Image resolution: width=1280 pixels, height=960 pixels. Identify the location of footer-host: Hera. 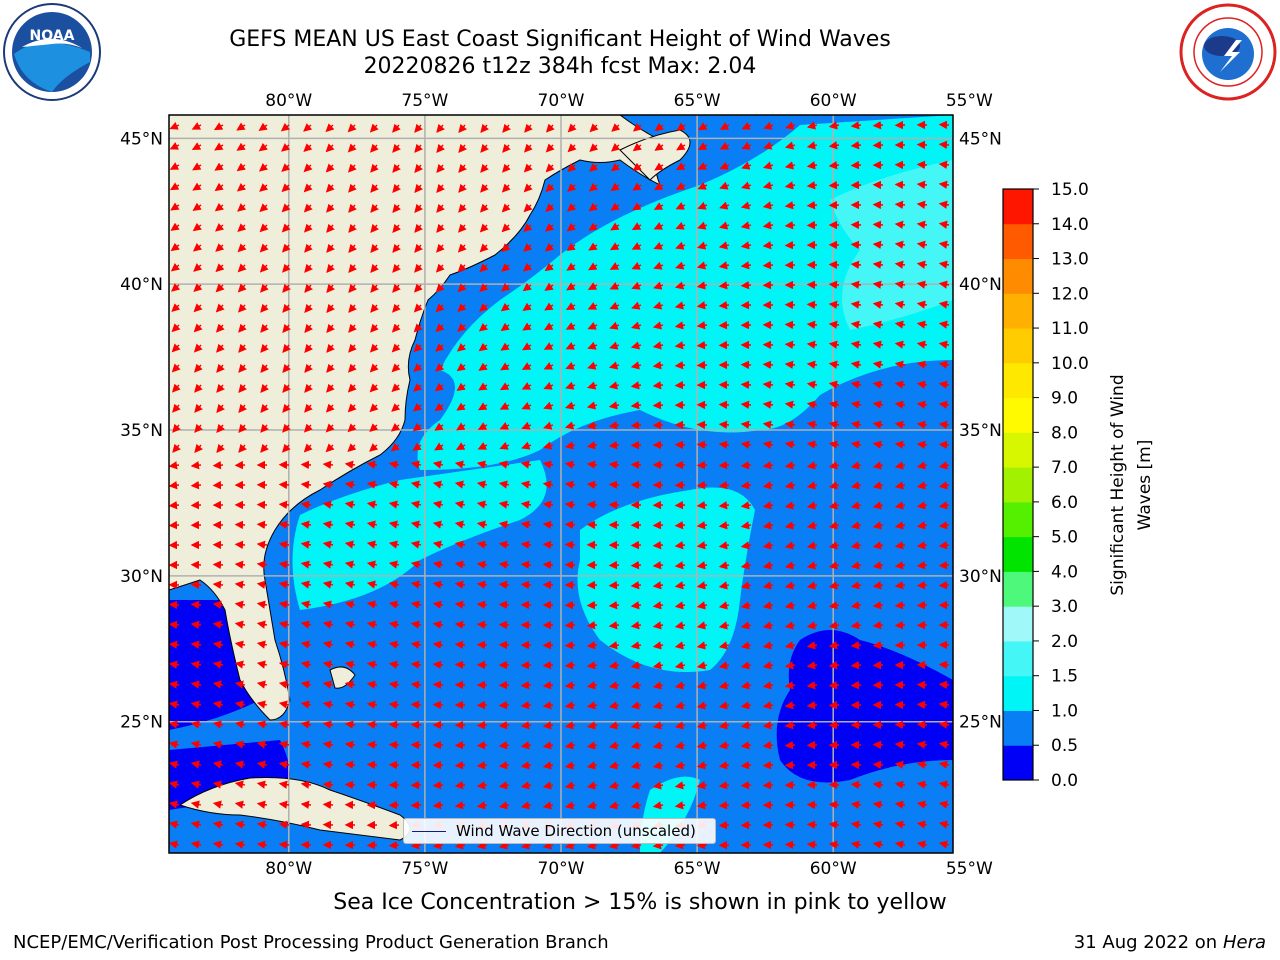
(1244, 942).